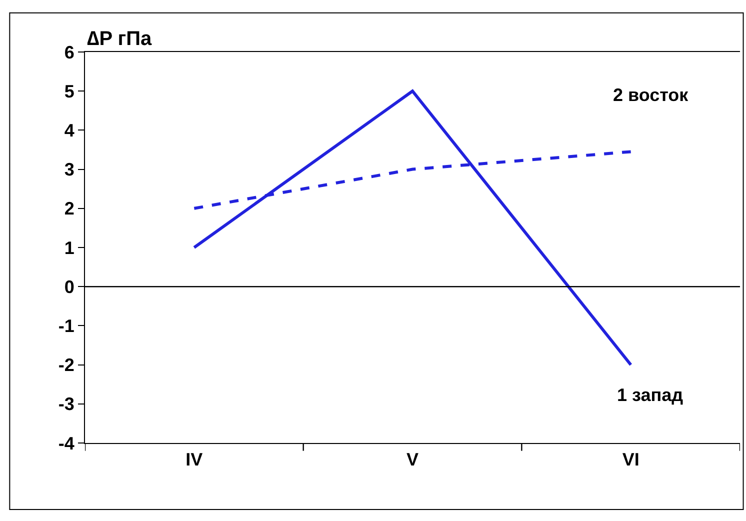 The image size is (746, 521). What do you see at coordinates (69, 91) in the screenshot?
I see `y-tick-label: 5` at bounding box center [69, 91].